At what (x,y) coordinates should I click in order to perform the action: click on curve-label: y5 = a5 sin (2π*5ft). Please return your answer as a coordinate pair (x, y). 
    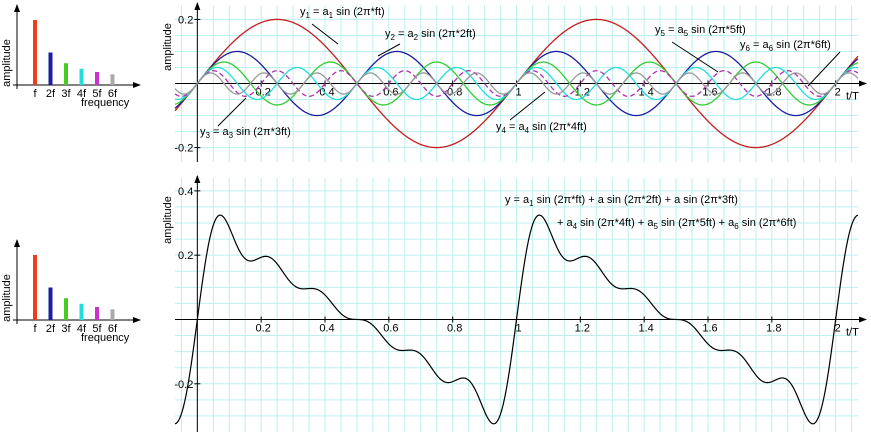
    Looking at the image, I should click on (700, 31).